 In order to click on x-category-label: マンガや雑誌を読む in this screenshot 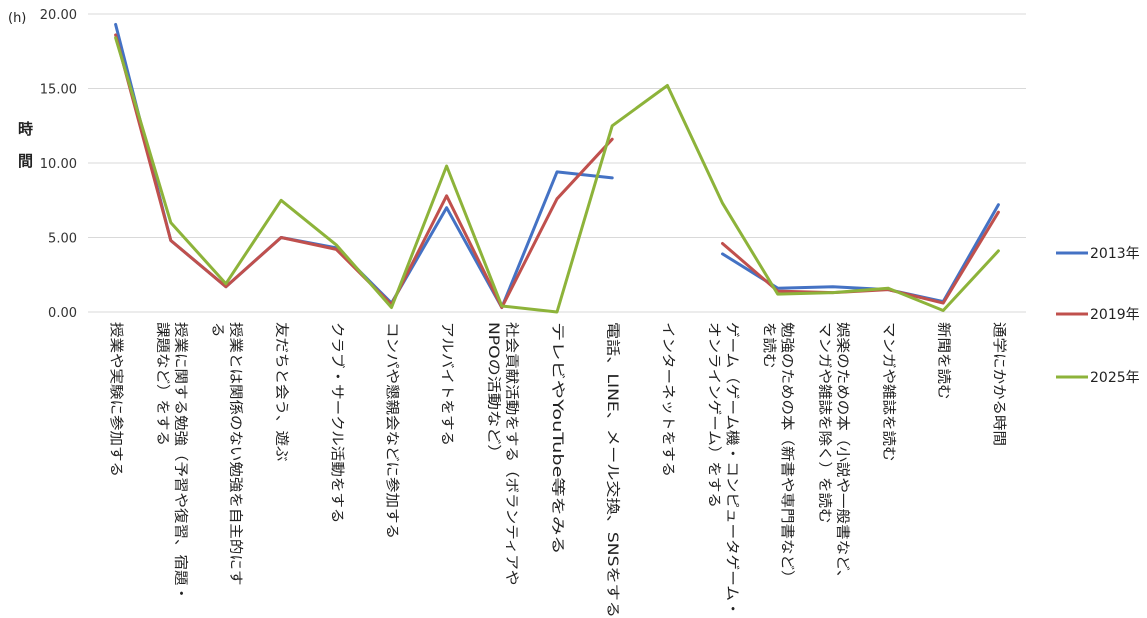, I will do `click(888, 392)`.